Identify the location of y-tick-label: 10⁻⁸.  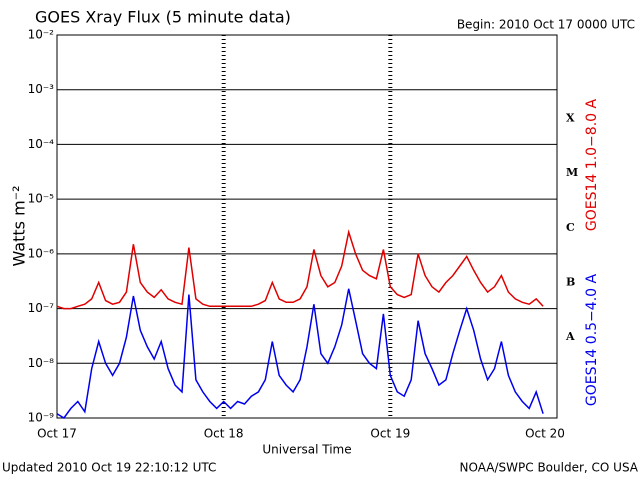
(41, 363).